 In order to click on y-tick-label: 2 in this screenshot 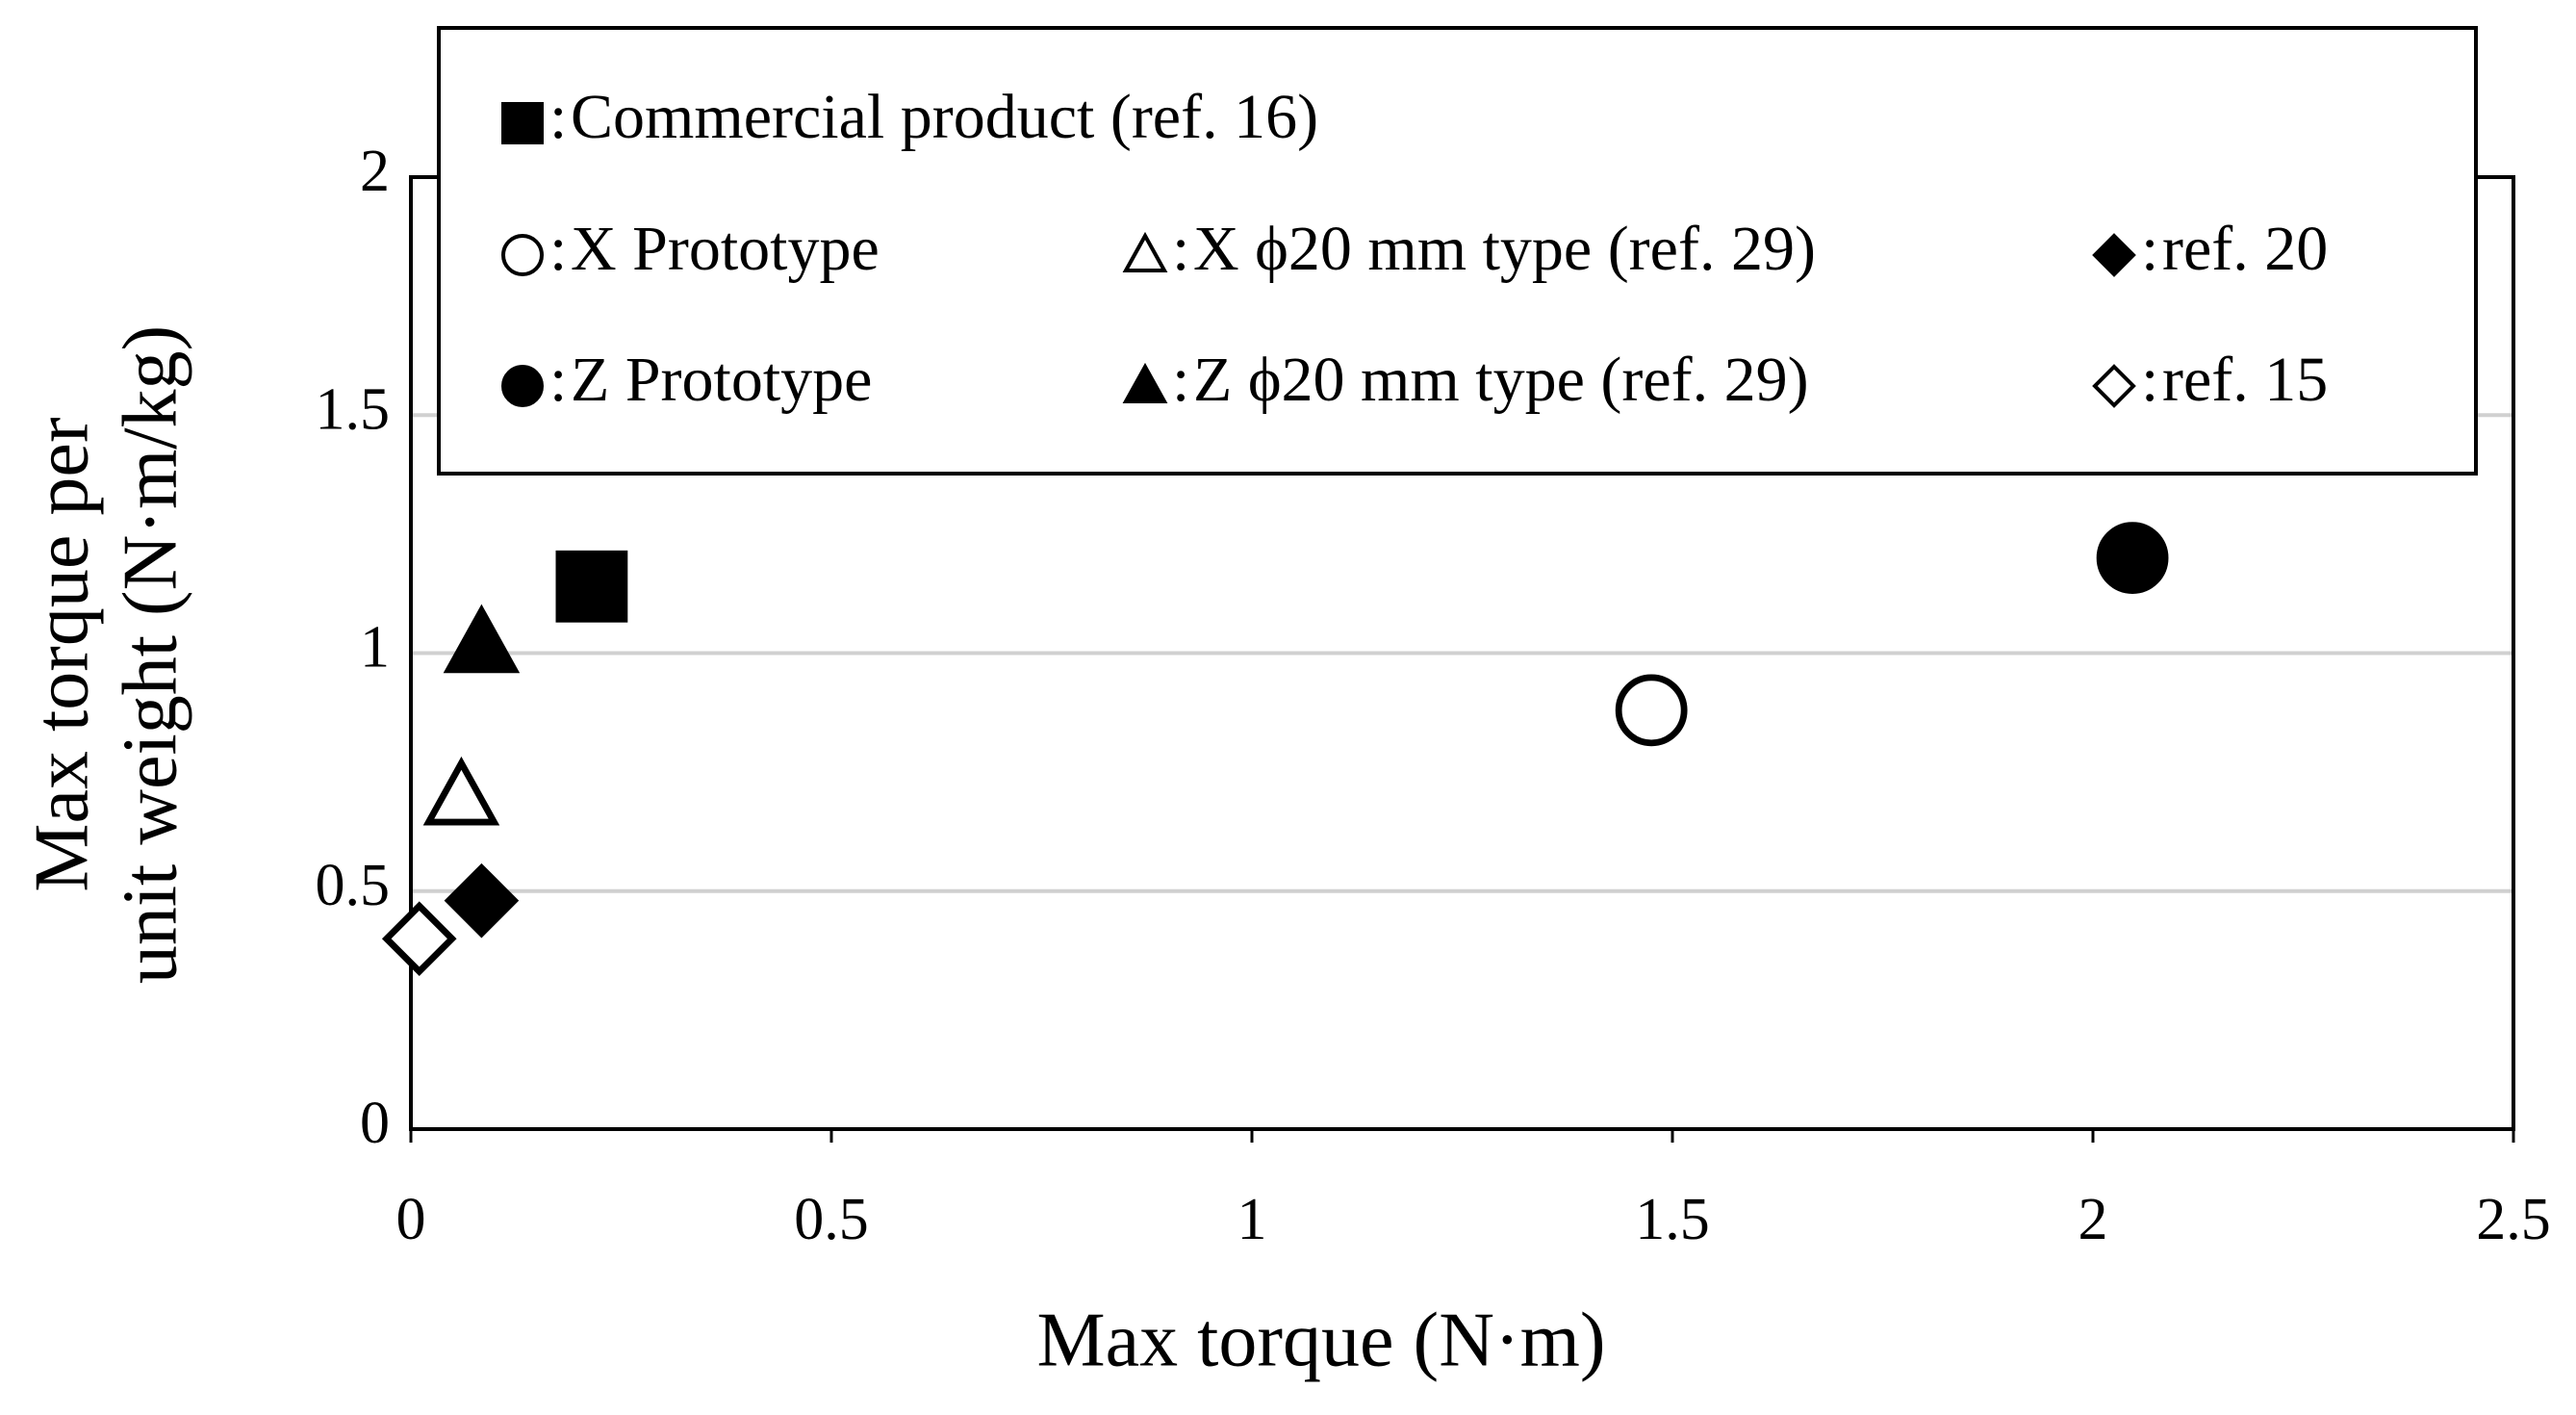, I will do `click(375, 172)`.